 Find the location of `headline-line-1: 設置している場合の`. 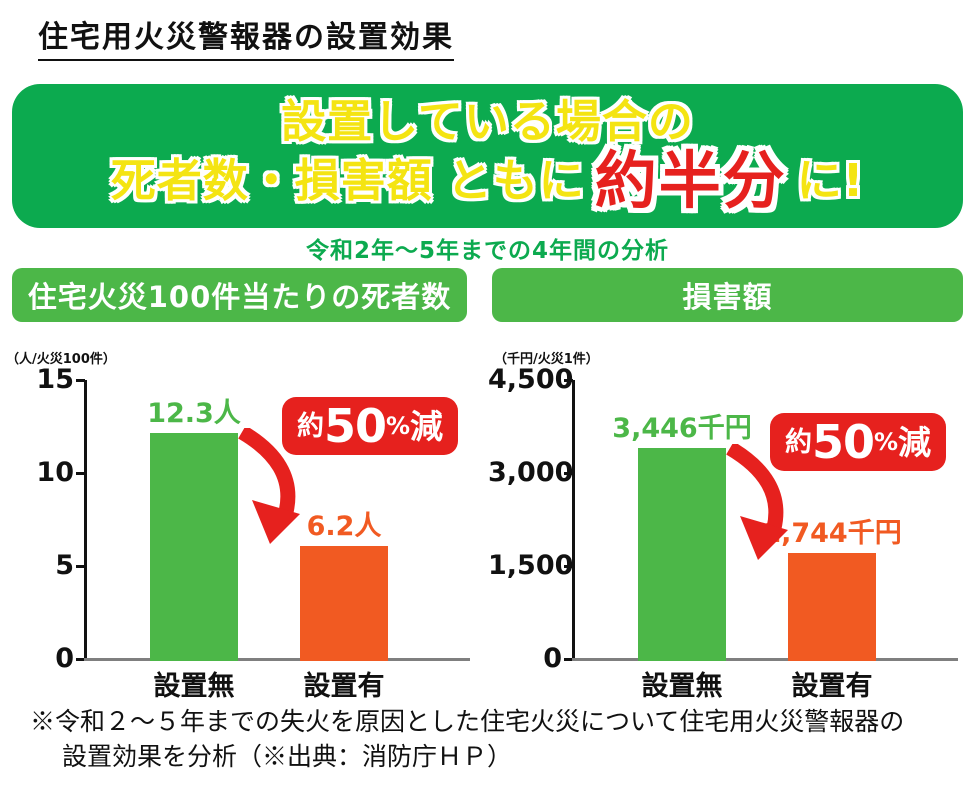

headline-line-1: 設置している場合の is located at coordinates (487, 122).